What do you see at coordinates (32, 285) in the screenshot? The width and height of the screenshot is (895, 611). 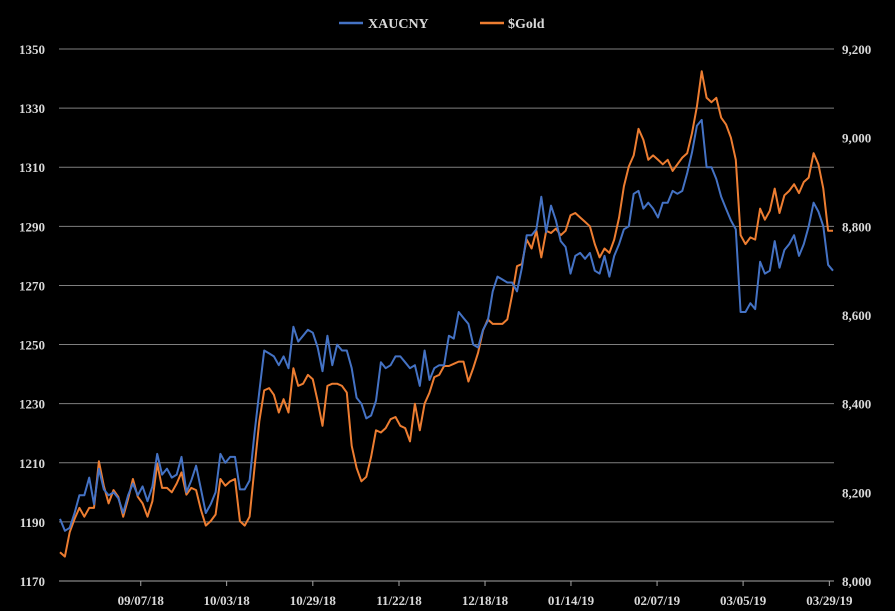 I see `y-left-tick-label: 1270` at bounding box center [32, 285].